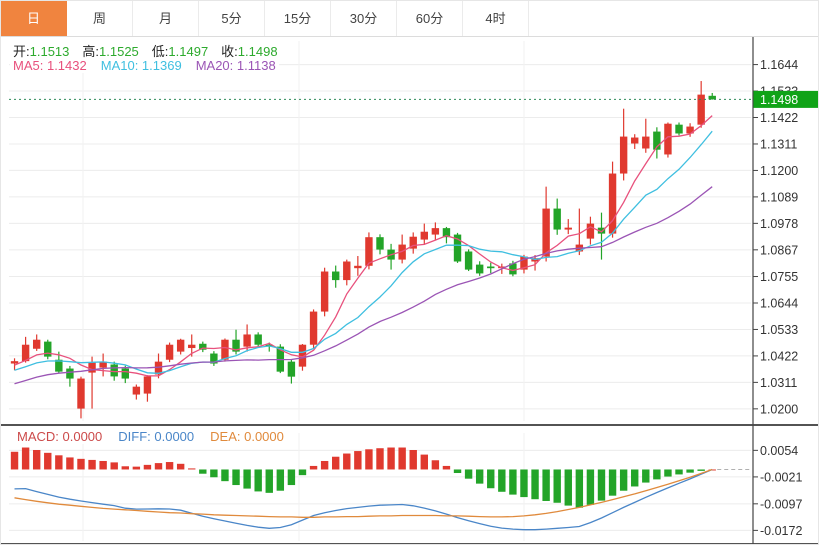 This screenshot has width=819, height=545. I want to click on low-label: 低:, so click(160, 51).